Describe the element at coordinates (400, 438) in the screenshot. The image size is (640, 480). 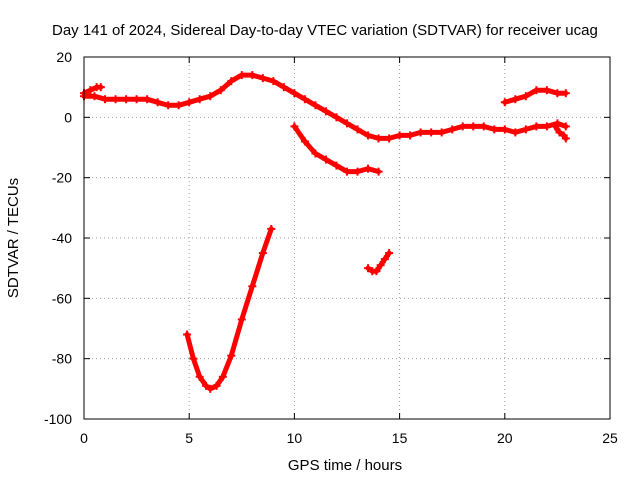
I see `x-tick-label: 15` at that location.